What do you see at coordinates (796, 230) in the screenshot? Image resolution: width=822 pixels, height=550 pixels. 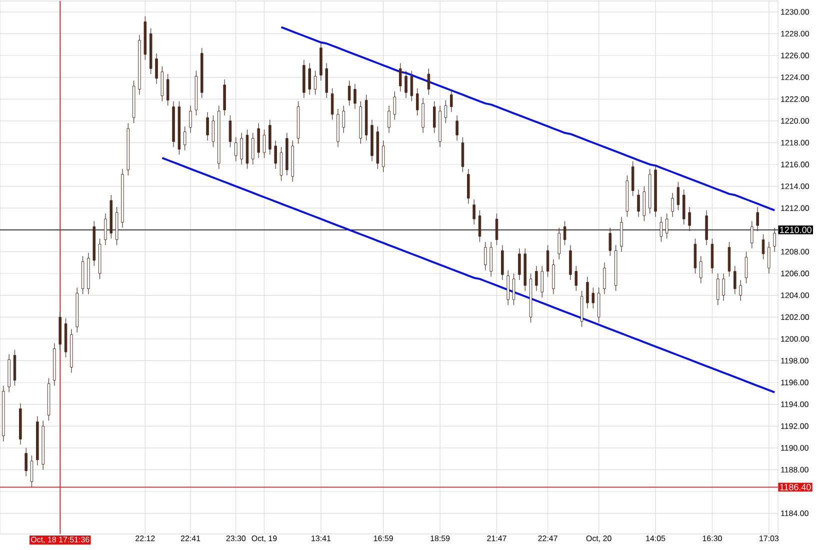 I see `ref-line-label: 1210.00` at bounding box center [796, 230].